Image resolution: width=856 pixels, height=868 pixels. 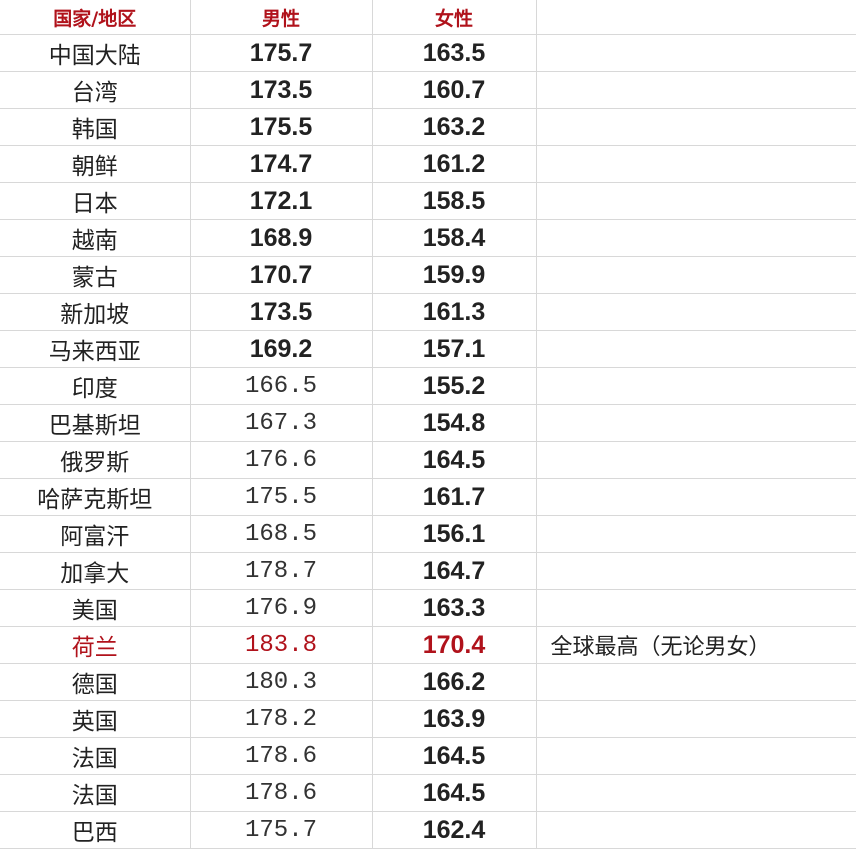 I want to click on header-female: 女性, so click(x=454, y=17).